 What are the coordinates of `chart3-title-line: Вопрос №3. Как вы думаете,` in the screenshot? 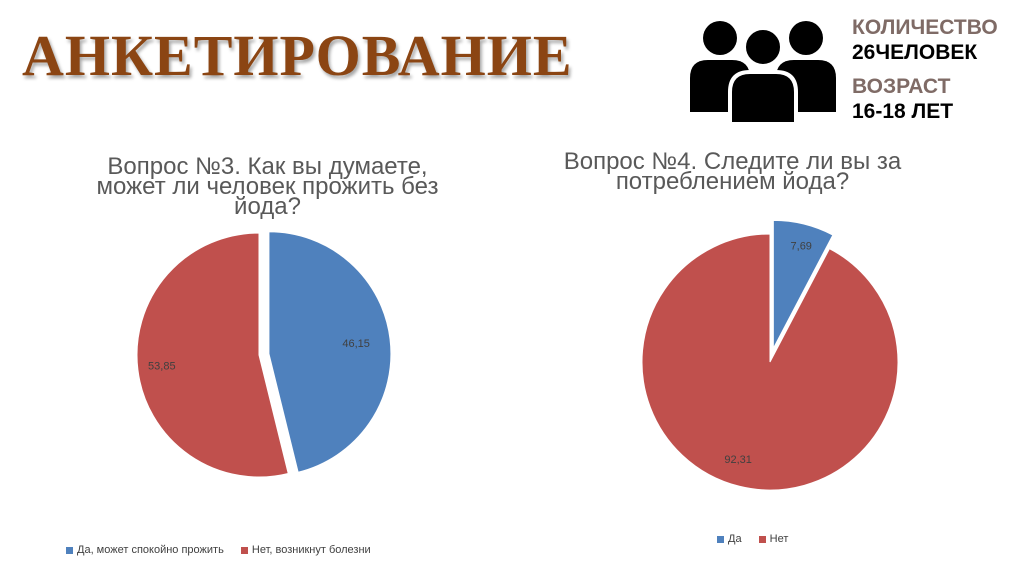 It's located at (267, 166).